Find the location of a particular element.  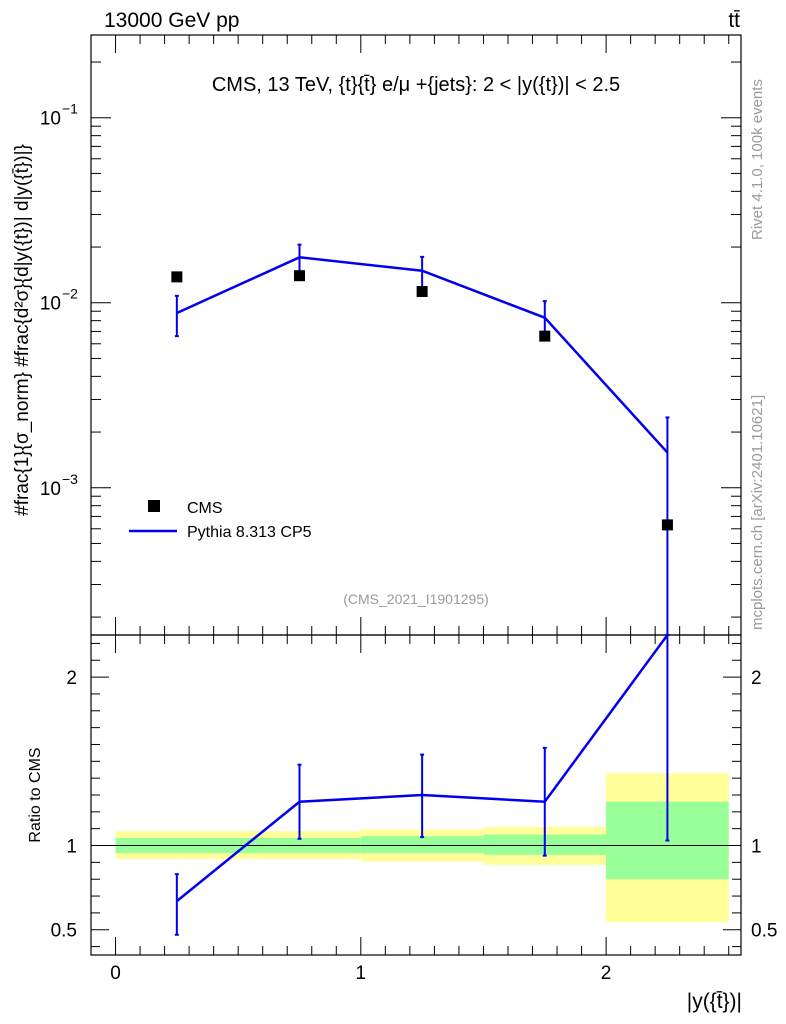

legend-pythia-label: Pythia 8.313 CP5 is located at coordinates (249, 532).